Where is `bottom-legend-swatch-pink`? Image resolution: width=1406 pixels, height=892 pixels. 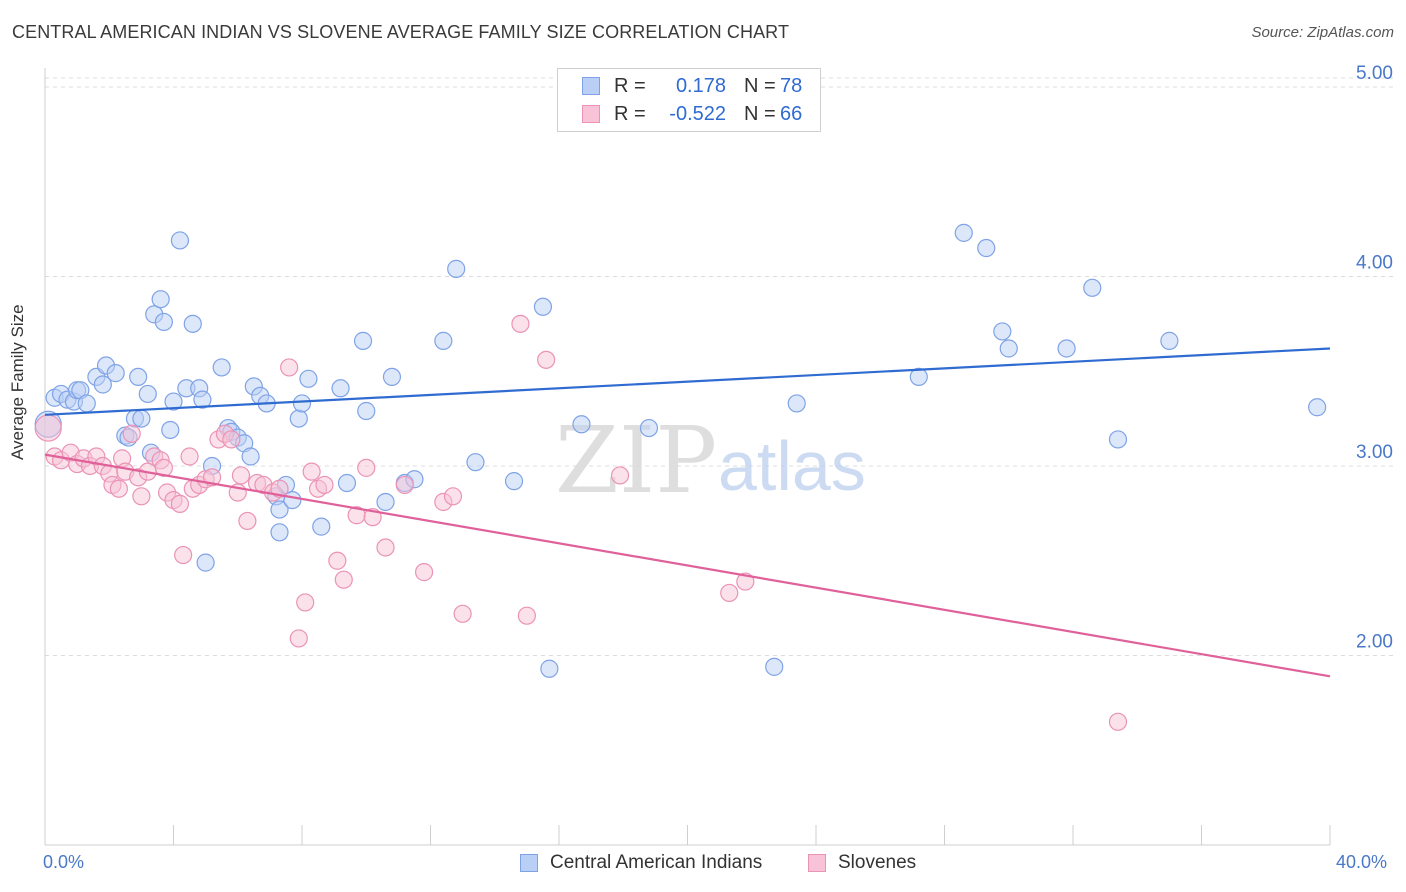
bottom-legend-swatch-pink is located at coordinates (817, 863).